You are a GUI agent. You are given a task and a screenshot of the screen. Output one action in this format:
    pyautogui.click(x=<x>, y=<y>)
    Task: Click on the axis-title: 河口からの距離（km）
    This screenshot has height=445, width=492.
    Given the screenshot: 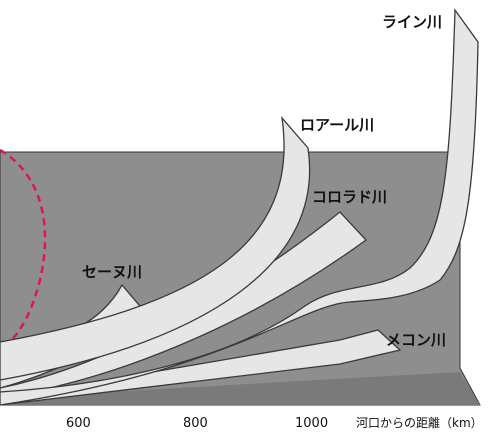 What is the action you would take?
    pyautogui.click(x=419, y=423)
    